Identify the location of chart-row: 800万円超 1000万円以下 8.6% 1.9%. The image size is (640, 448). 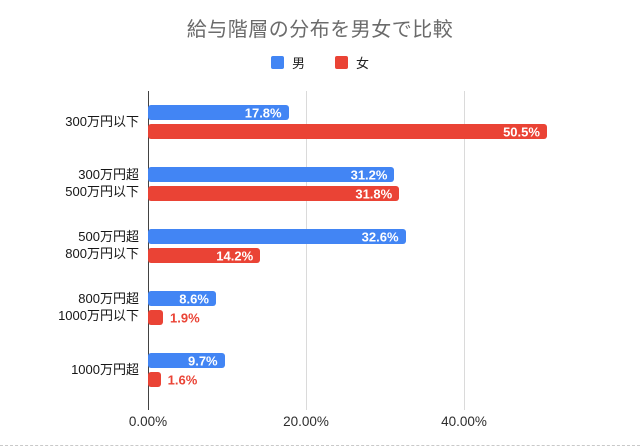
(320, 308).